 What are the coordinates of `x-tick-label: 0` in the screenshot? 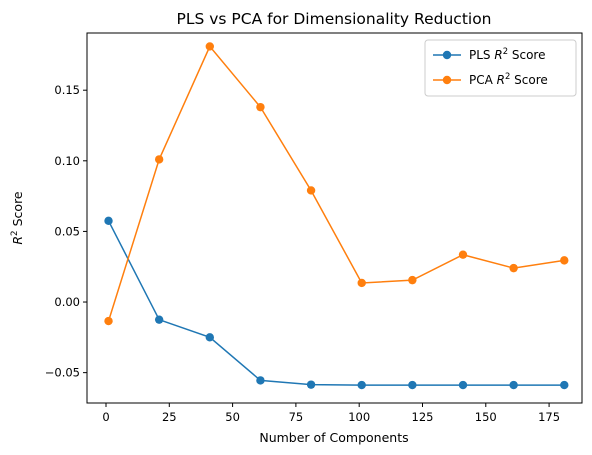 It's located at (105, 417).